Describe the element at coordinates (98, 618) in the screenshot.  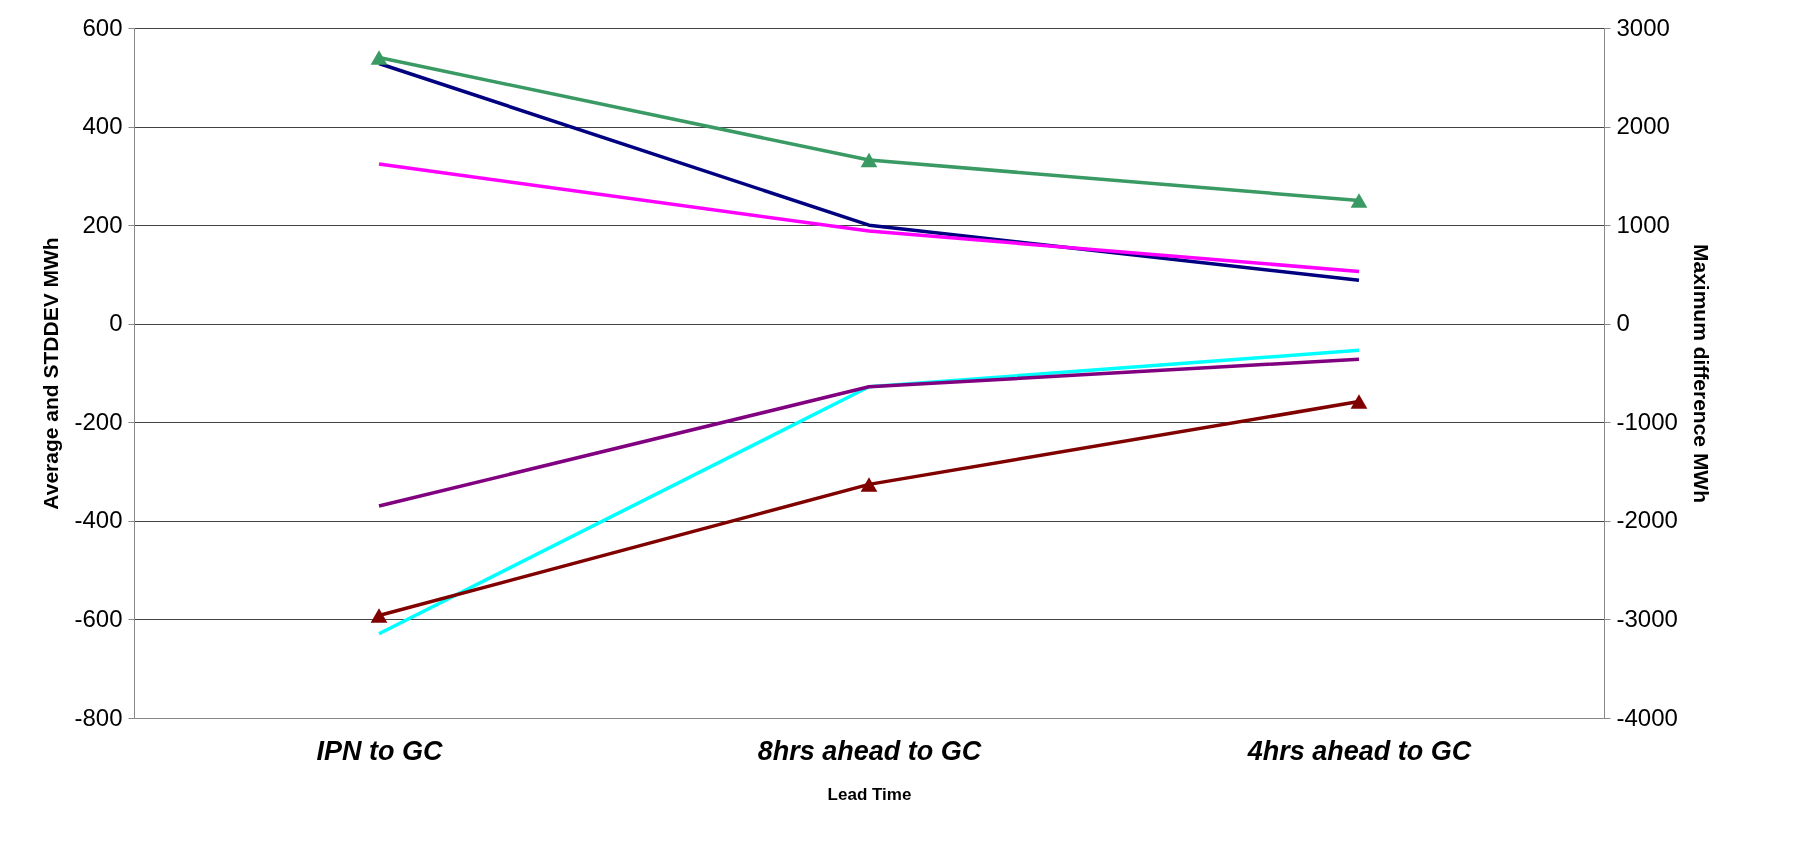
I see `y-tick-label: -600` at that location.